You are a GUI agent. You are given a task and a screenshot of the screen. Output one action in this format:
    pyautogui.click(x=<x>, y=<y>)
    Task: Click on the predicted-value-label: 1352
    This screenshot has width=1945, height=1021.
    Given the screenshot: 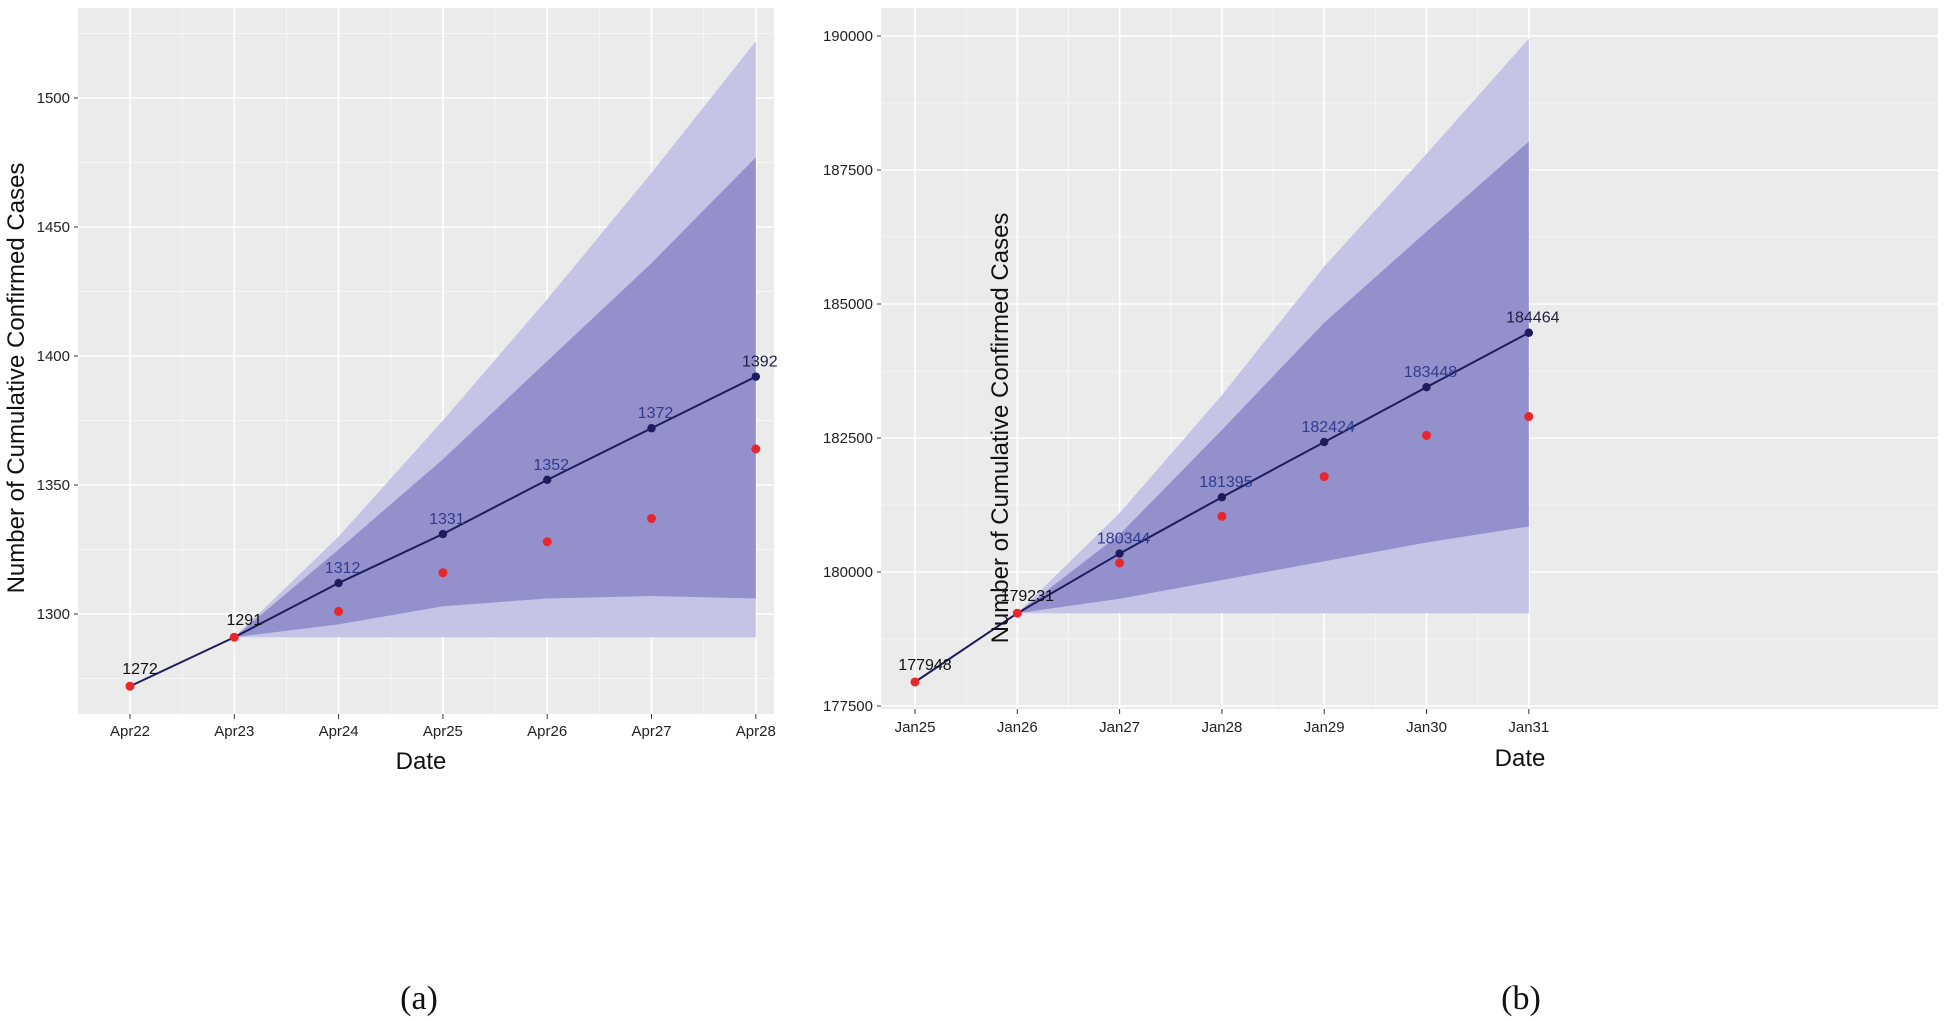 What is the action you would take?
    pyautogui.click(x=551, y=465)
    